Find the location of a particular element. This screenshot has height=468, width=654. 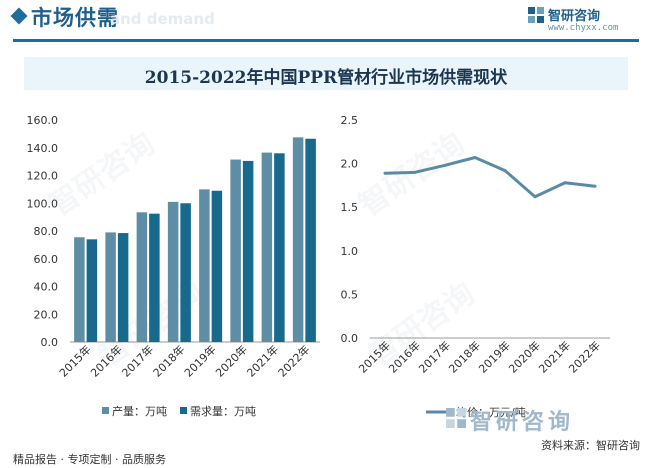

y-tick-label: 0.5 is located at coordinates (350, 294).